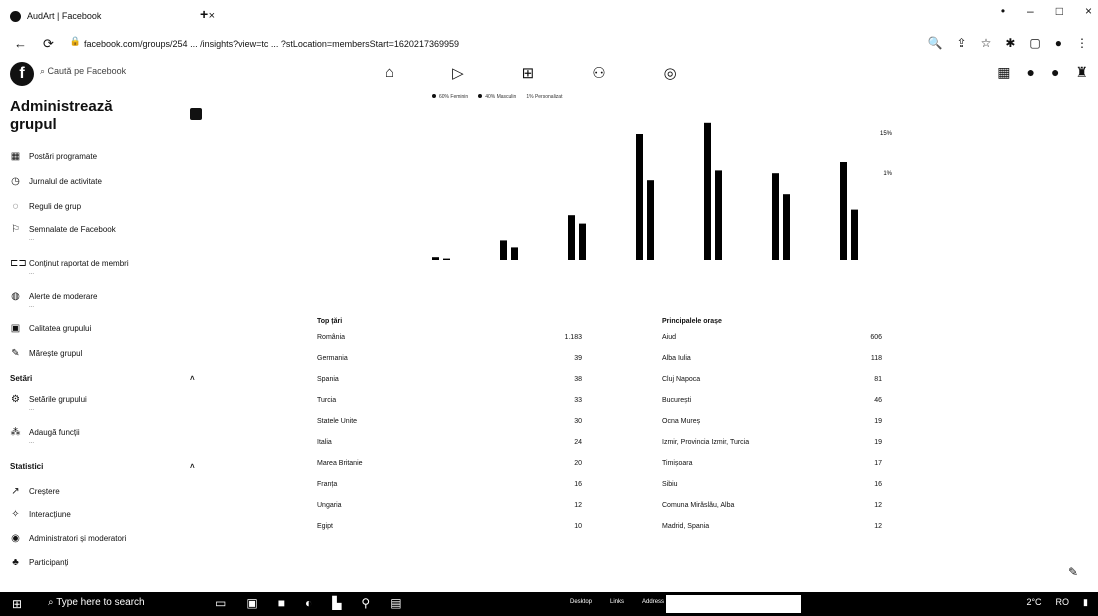 The image size is (1098, 616). Describe the element at coordinates (221, 603) in the screenshot. I see `task-view-icon: ▭` at that location.